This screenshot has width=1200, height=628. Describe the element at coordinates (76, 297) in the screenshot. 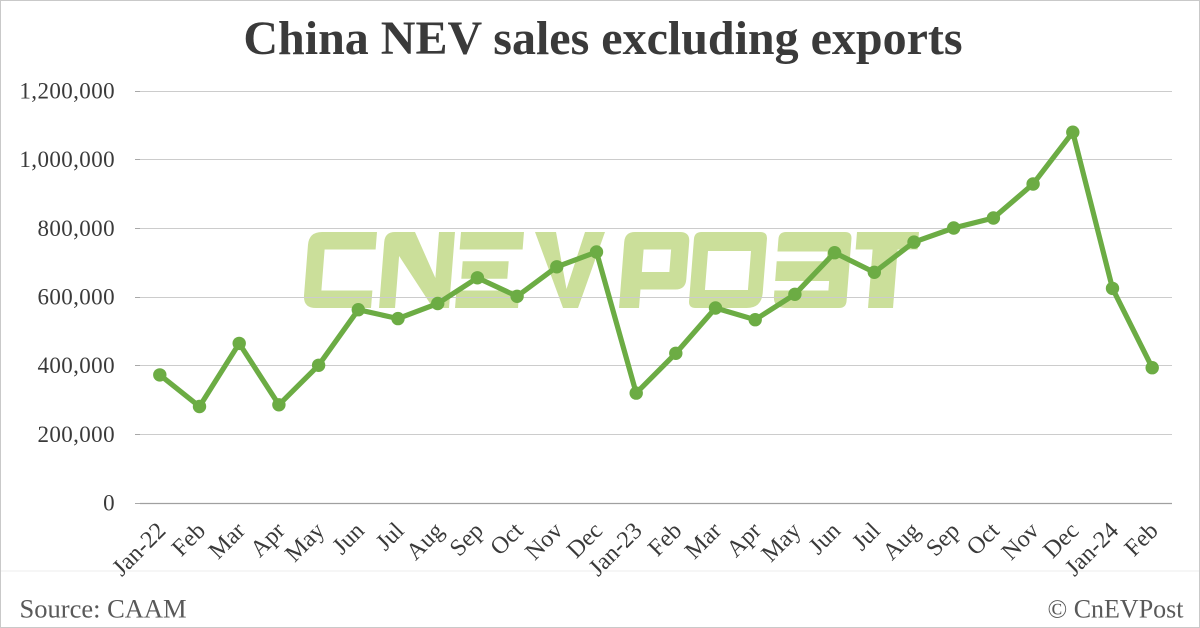

I see `svg-text: 600,000` at that location.